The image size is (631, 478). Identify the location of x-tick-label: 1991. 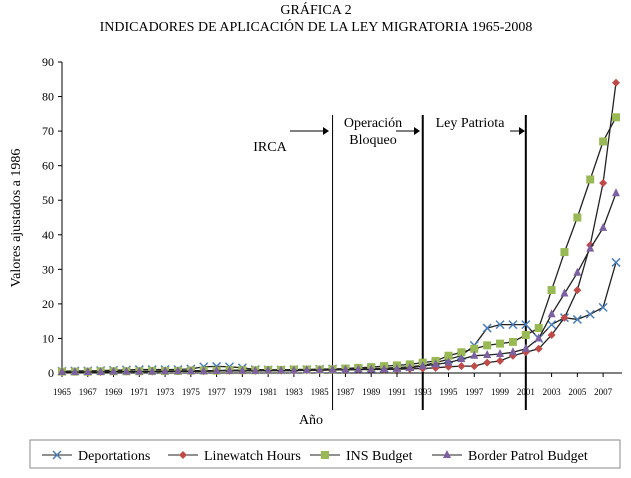
(397, 392).